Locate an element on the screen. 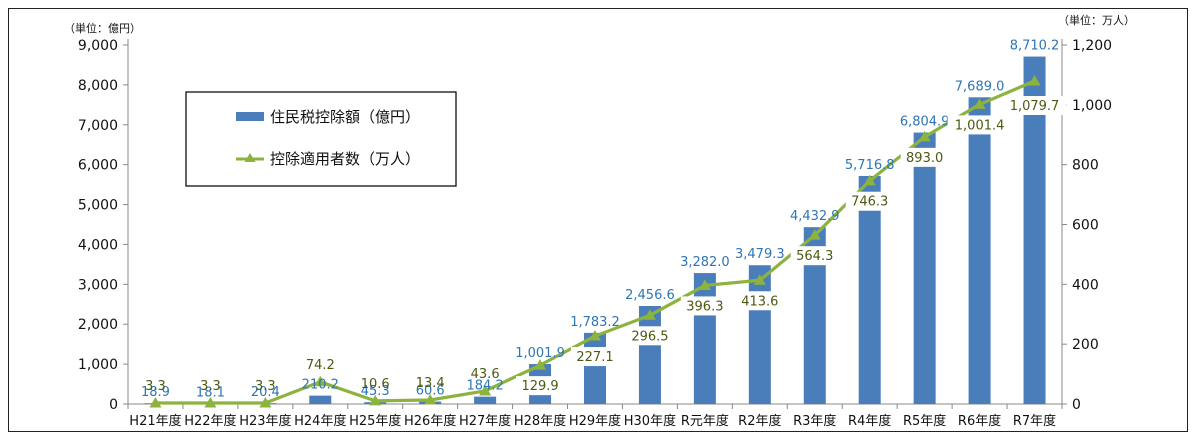 The width and height of the screenshot is (1200, 440). x-tick-label: R7年度 is located at coordinates (1034, 421).